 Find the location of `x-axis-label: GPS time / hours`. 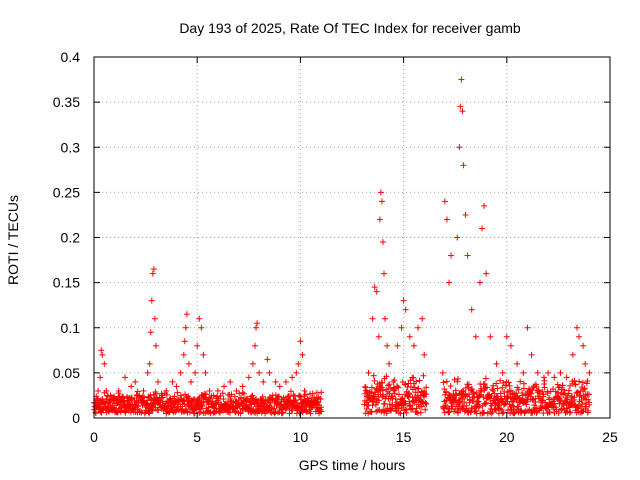

x-axis-label: GPS time / hours is located at coordinates (352, 465).